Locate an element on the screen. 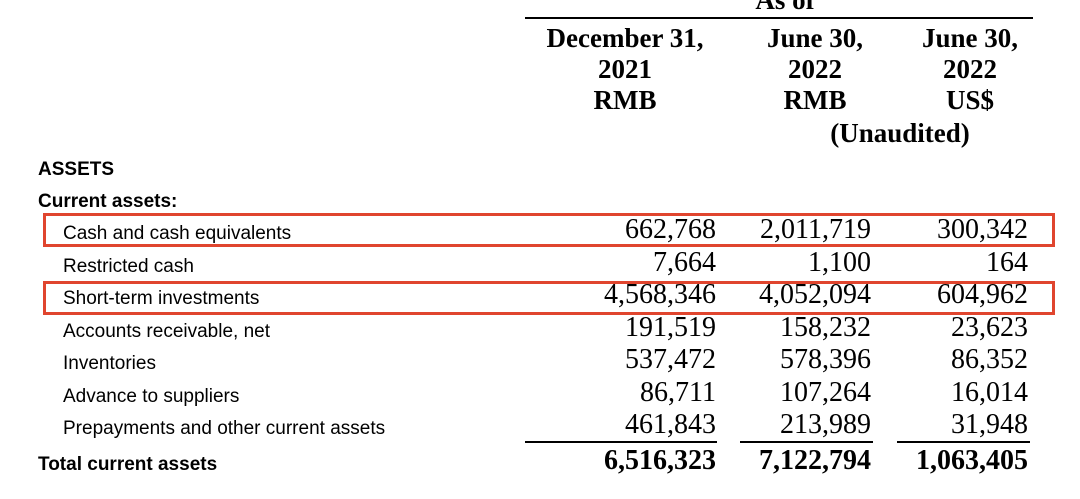 The image size is (1080, 499). cell-value: 164 is located at coordinates (1007, 262).